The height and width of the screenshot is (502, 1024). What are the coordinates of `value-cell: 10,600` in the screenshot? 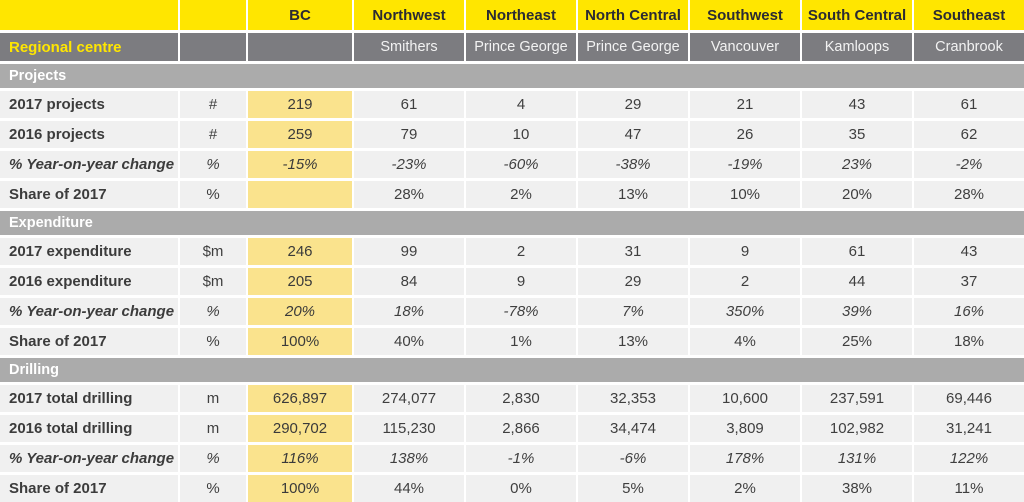 It's located at (745, 398).